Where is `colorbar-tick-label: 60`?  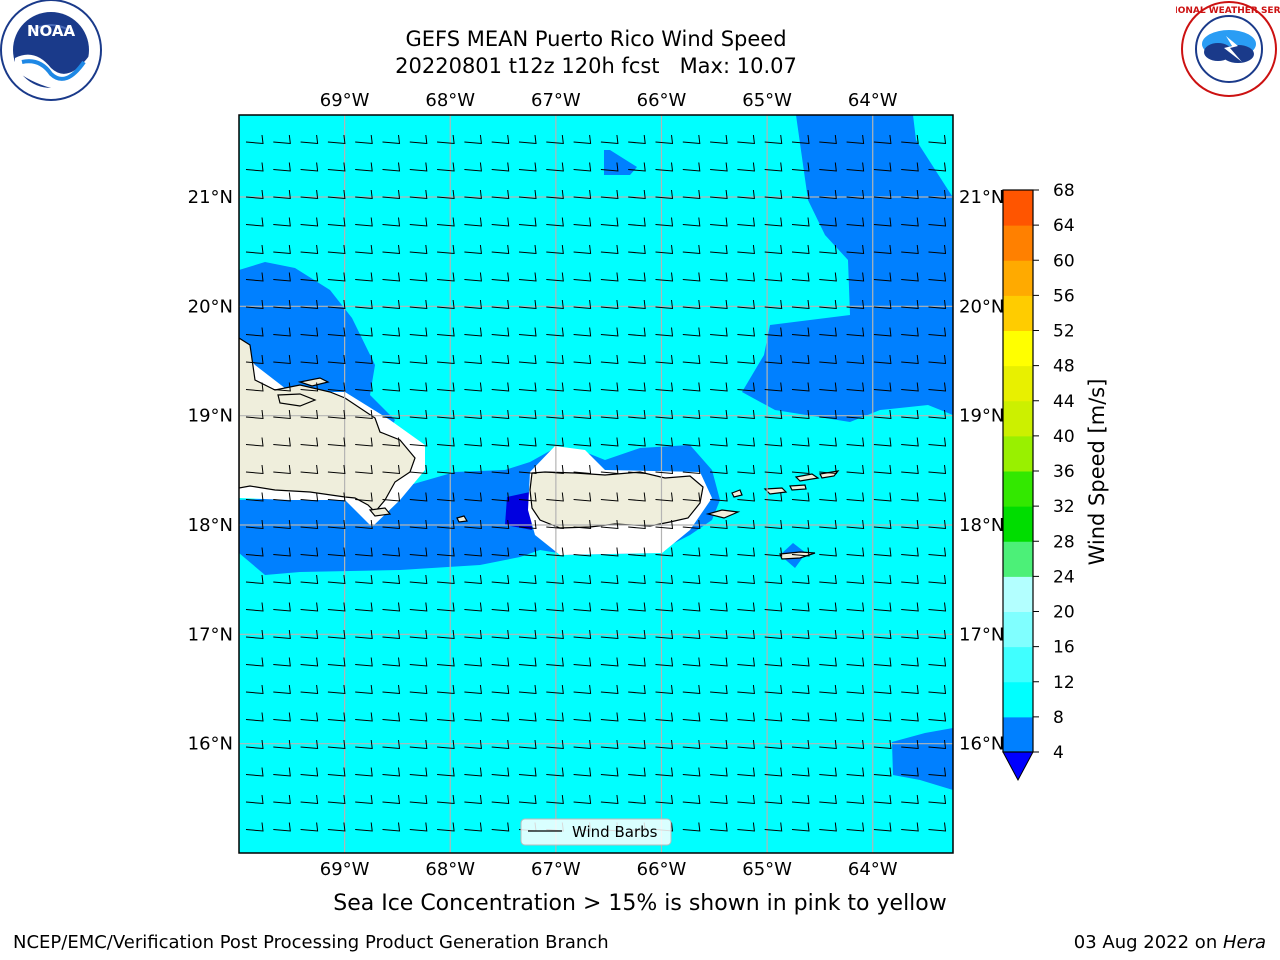 colorbar-tick-label: 60 is located at coordinates (1064, 261).